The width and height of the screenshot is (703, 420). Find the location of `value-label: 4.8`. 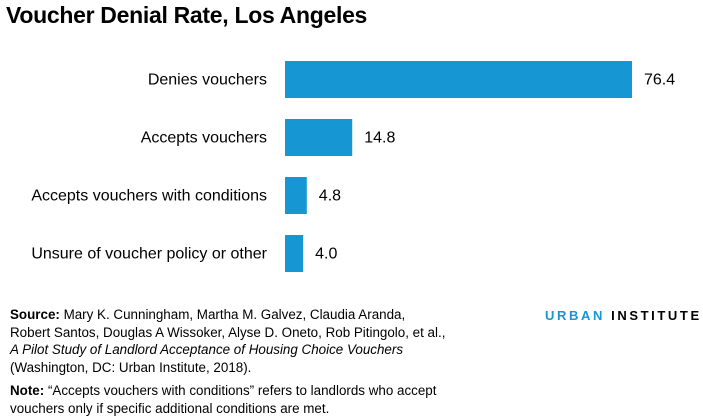

value-label: 4.8 is located at coordinates (330, 196).